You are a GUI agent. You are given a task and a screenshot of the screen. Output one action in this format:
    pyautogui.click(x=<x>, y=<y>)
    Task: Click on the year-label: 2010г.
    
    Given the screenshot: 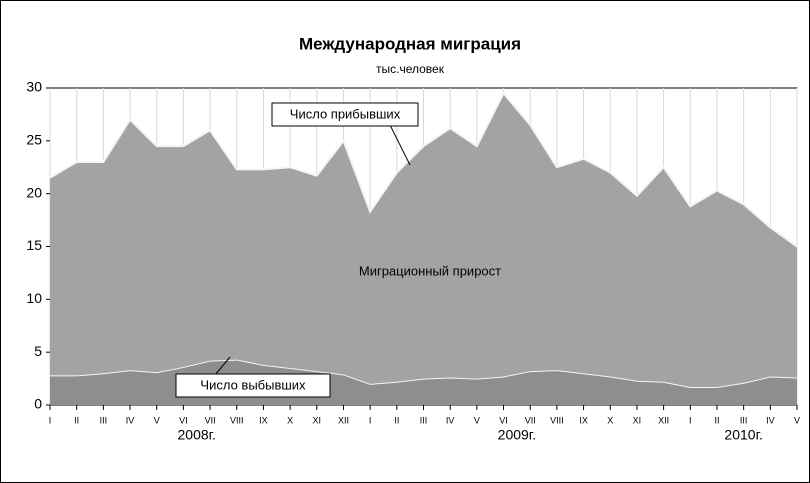 What is the action you would take?
    pyautogui.click(x=743, y=435)
    